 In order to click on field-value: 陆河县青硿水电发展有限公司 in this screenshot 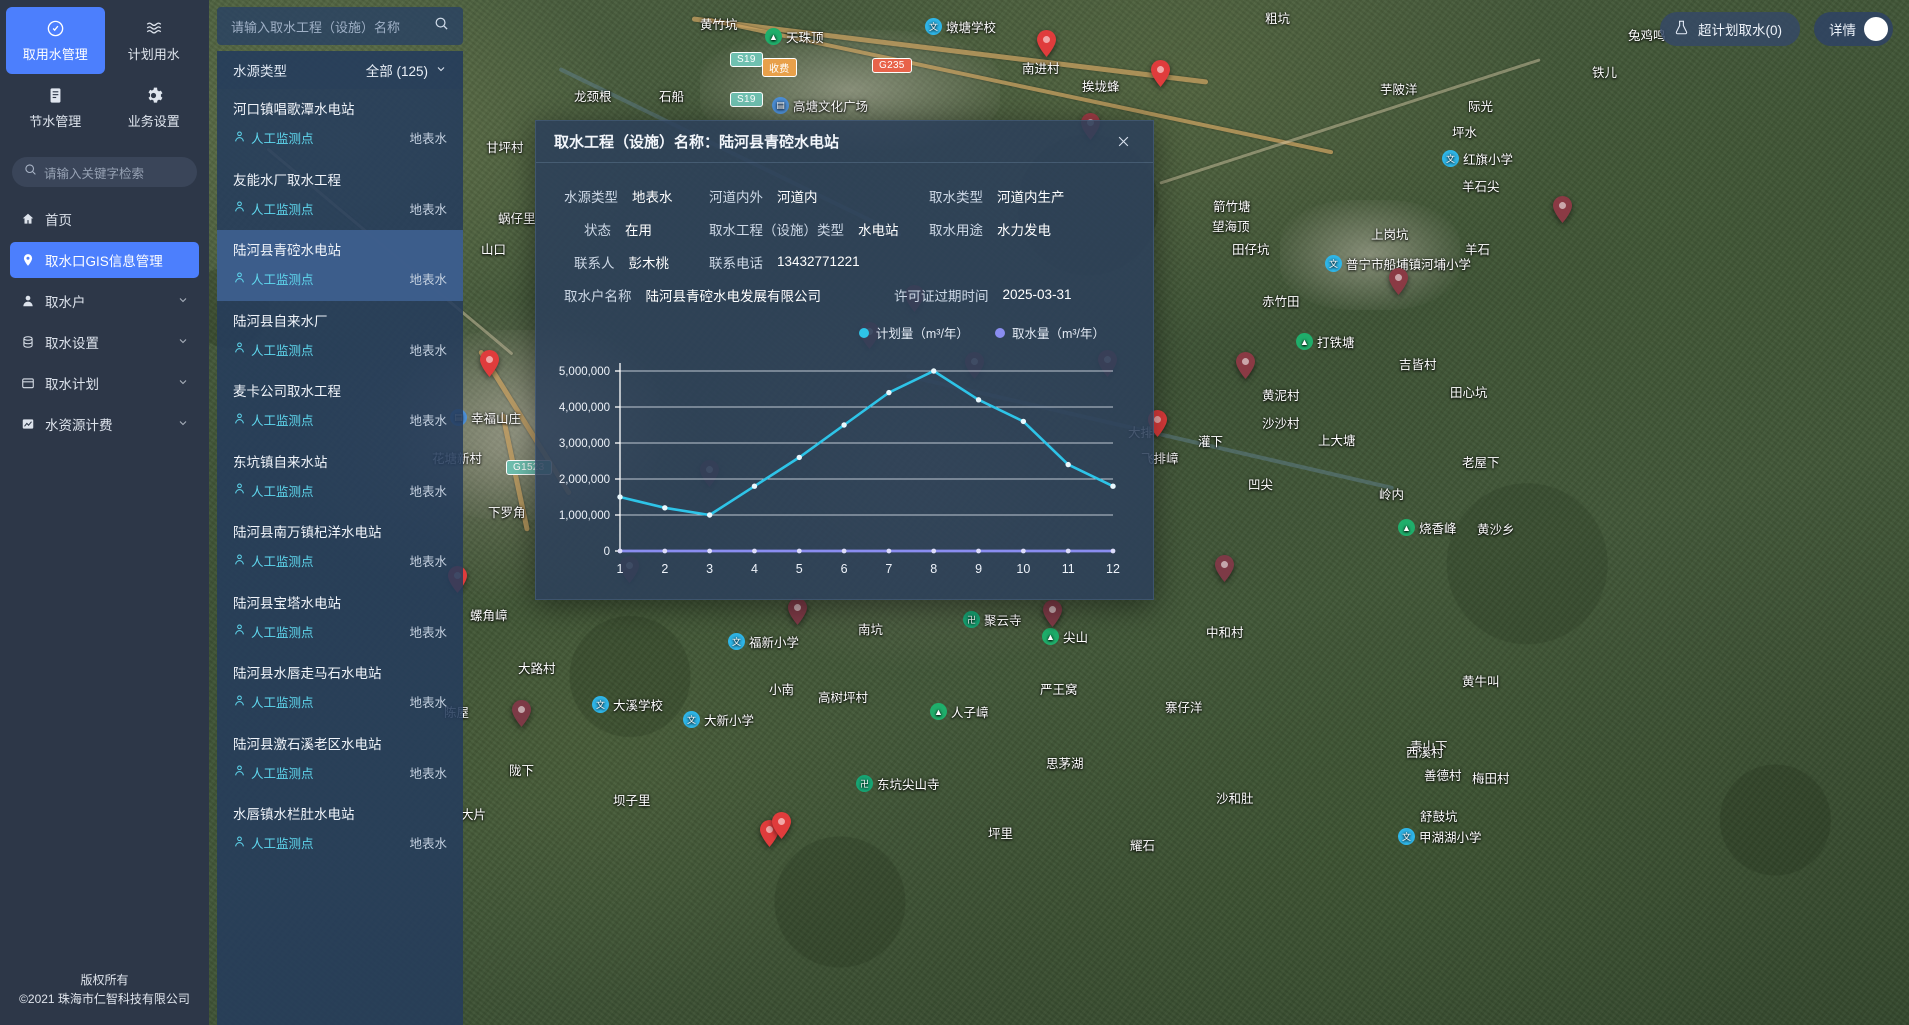, I will do `click(733, 296)`.